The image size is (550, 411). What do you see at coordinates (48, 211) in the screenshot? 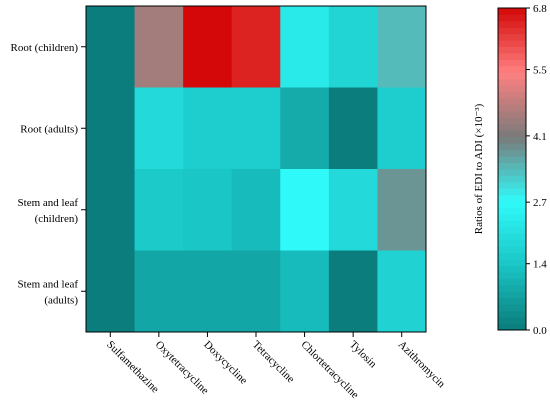
I see `y-tick-label: Stem and leaf (children)` at bounding box center [48, 211].